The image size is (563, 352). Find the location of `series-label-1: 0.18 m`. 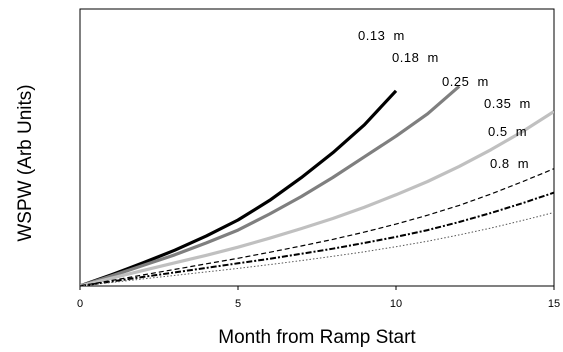

series-label-1: 0.18 m is located at coordinates (415, 57).